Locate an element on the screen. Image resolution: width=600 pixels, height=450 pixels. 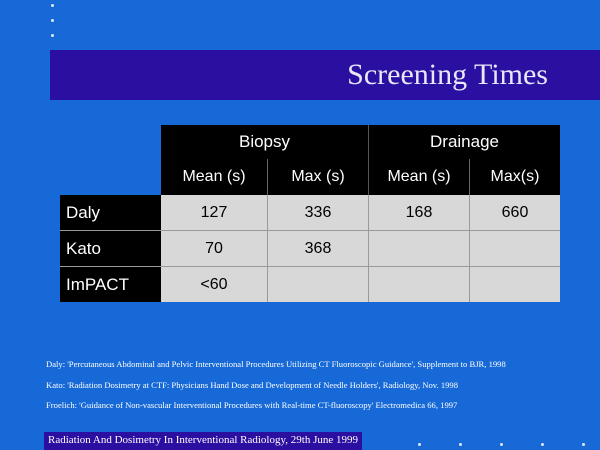
table-row: Kato 70 368 is located at coordinates (310, 248).